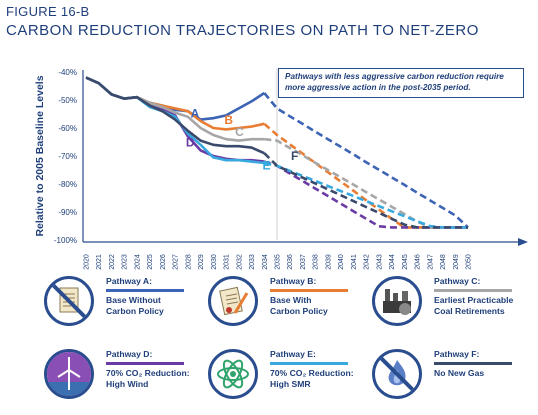  I want to click on x-tick-label: 2027, so click(176, 262).